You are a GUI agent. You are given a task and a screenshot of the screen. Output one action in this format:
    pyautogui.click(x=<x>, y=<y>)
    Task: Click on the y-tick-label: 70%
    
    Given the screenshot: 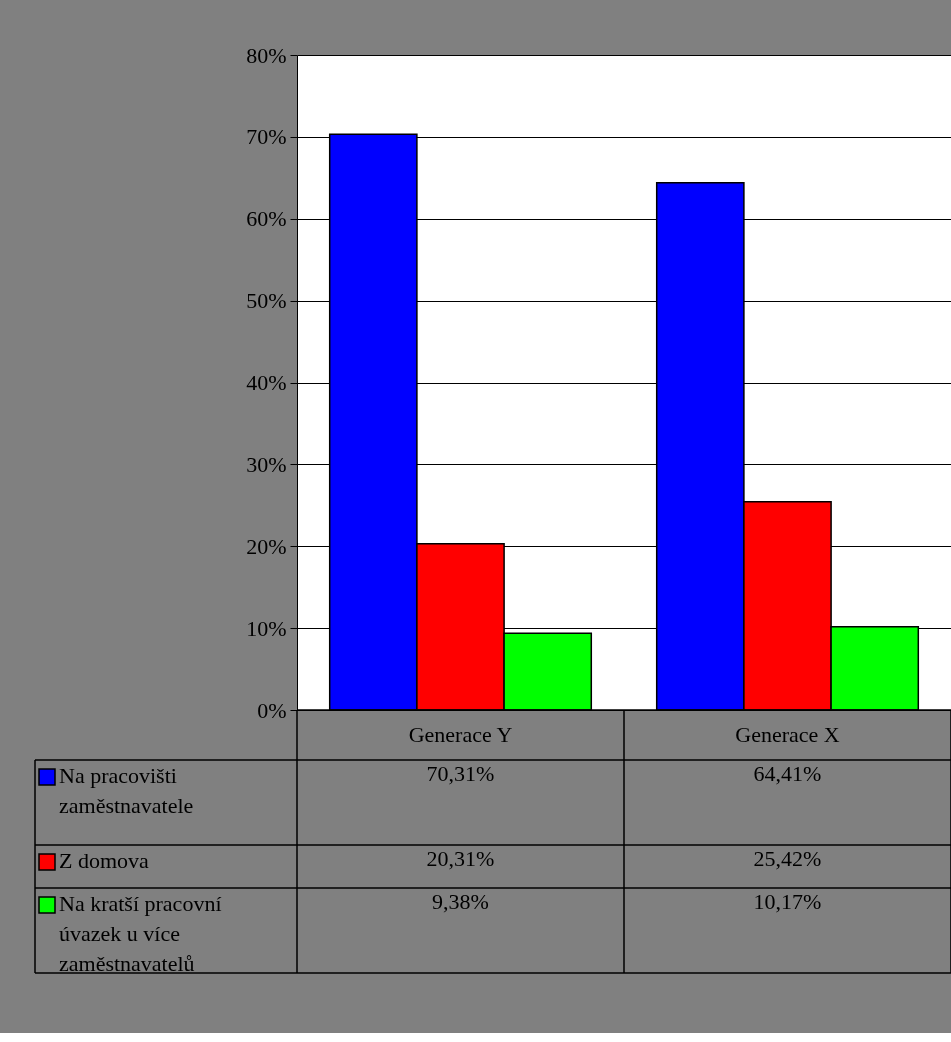 What is the action you would take?
    pyautogui.click(x=266, y=137)
    